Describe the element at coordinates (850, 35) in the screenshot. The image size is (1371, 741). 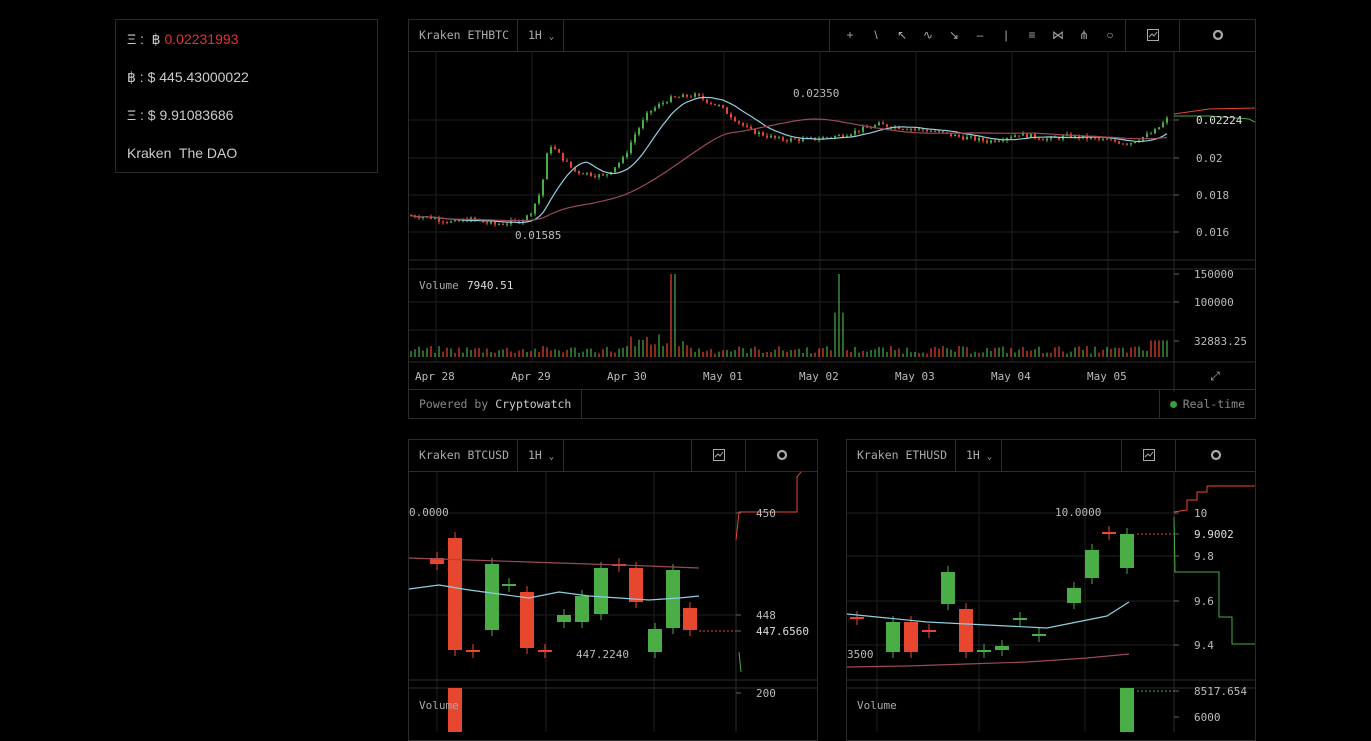
I see `crosshair-icon: +` at that location.